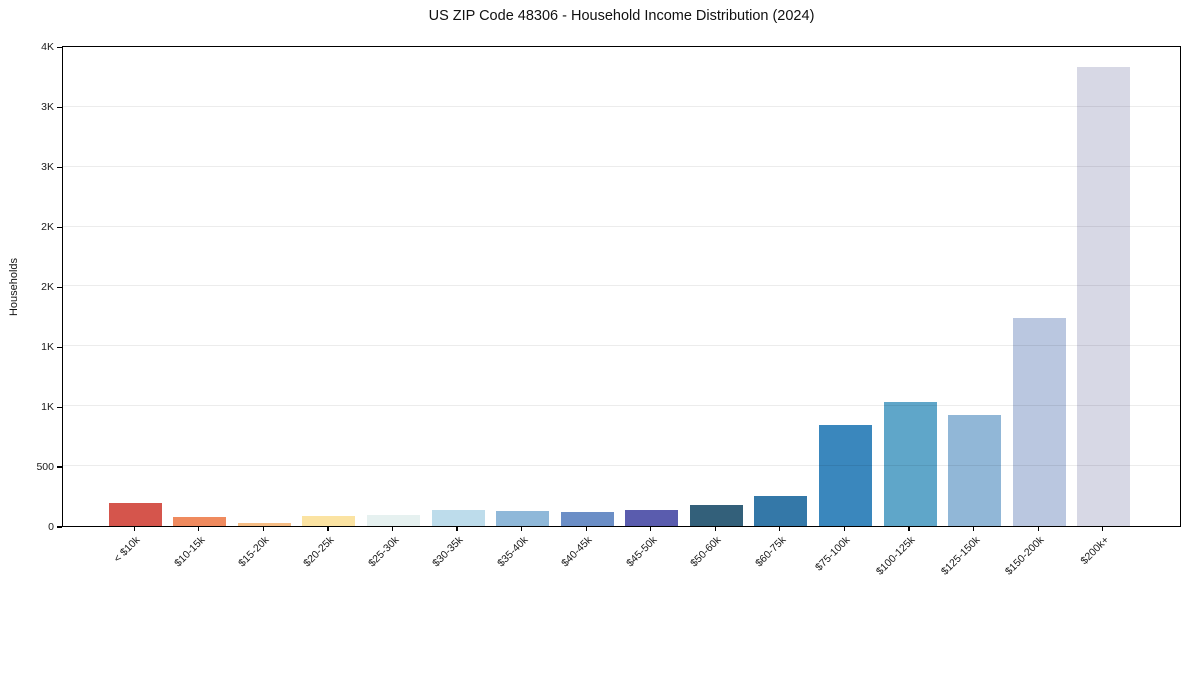 The height and width of the screenshot is (684, 1189). Describe the element at coordinates (47, 47) in the screenshot. I see `y-tick-label: 4K` at that location.